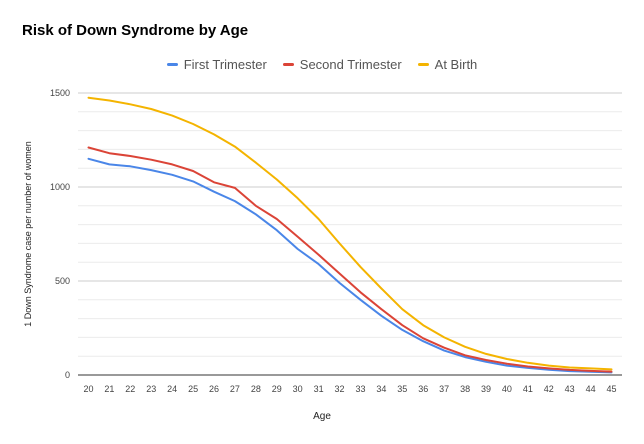 The image size is (644, 444). I want to click on x-tick-label: 21, so click(109, 389).